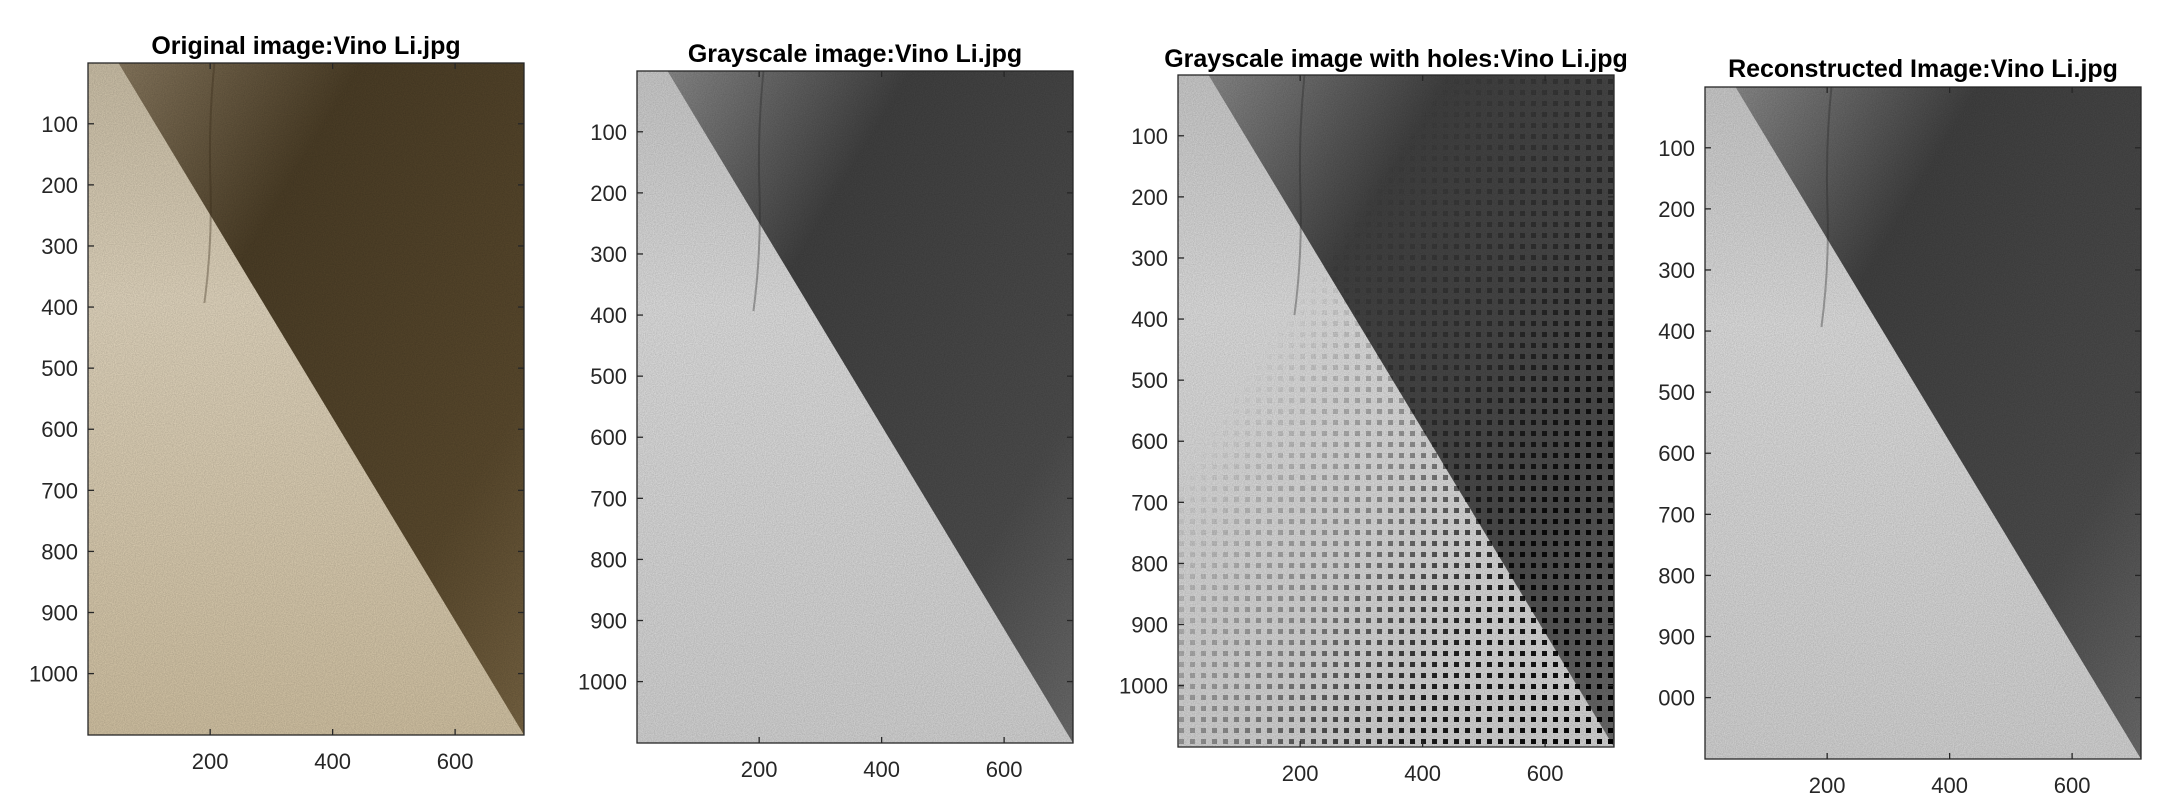  Describe the element at coordinates (1676, 698) in the screenshot. I see `y-tick-label: 000` at that location.